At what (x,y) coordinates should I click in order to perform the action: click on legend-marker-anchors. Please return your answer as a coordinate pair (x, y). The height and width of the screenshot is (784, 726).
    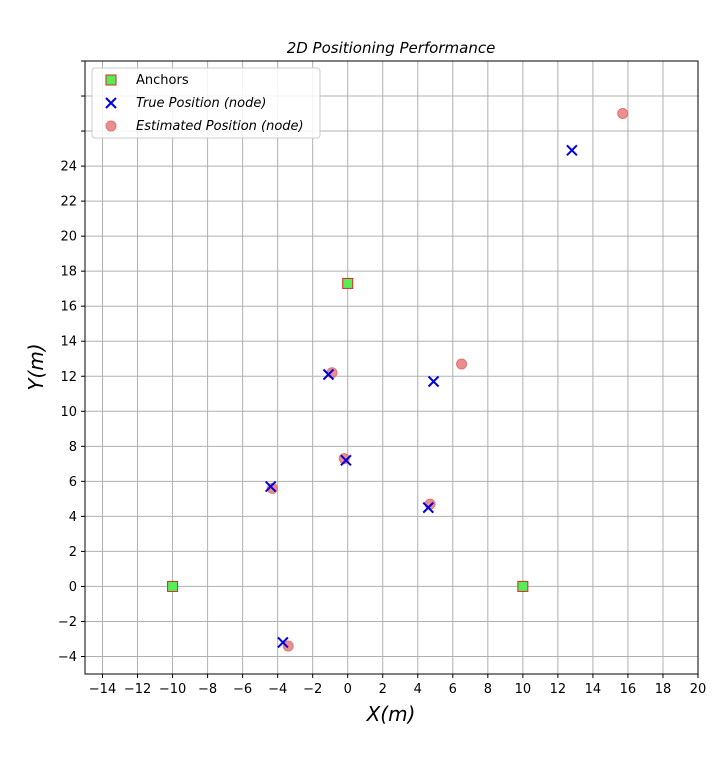
    Looking at the image, I should click on (111, 80).